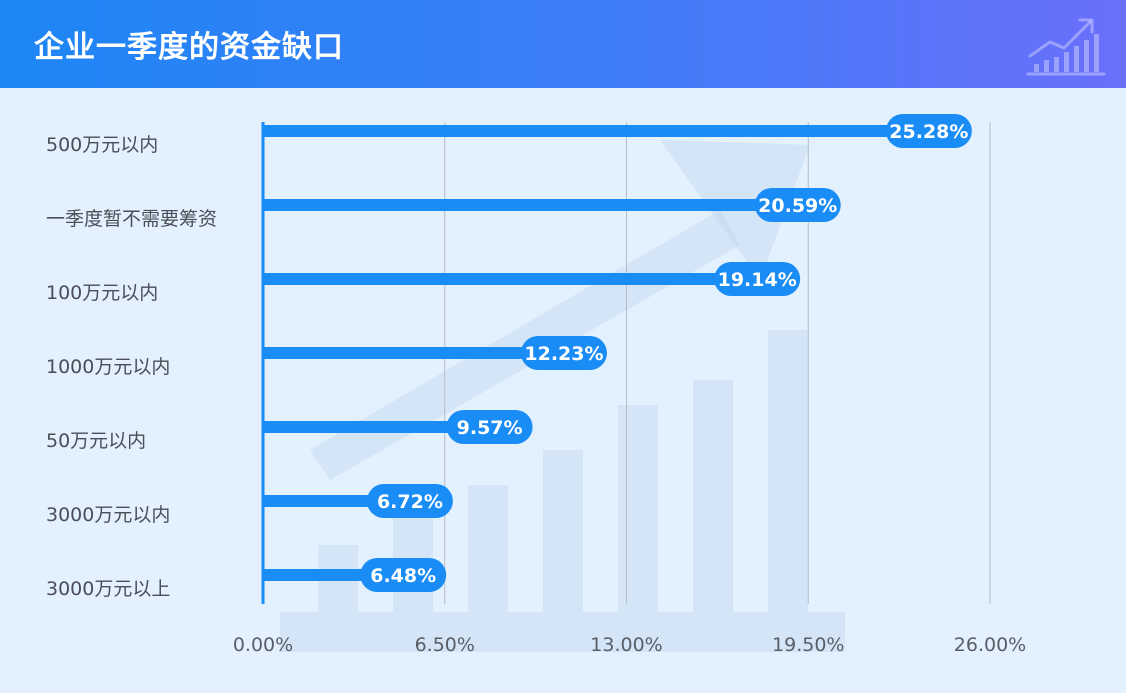 The width and height of the screenshot is (1126, 693). Describe the element at coordinates (189, 47) in the screenshot. I see `page-title: 企业一季度的资金缺口` at that location.